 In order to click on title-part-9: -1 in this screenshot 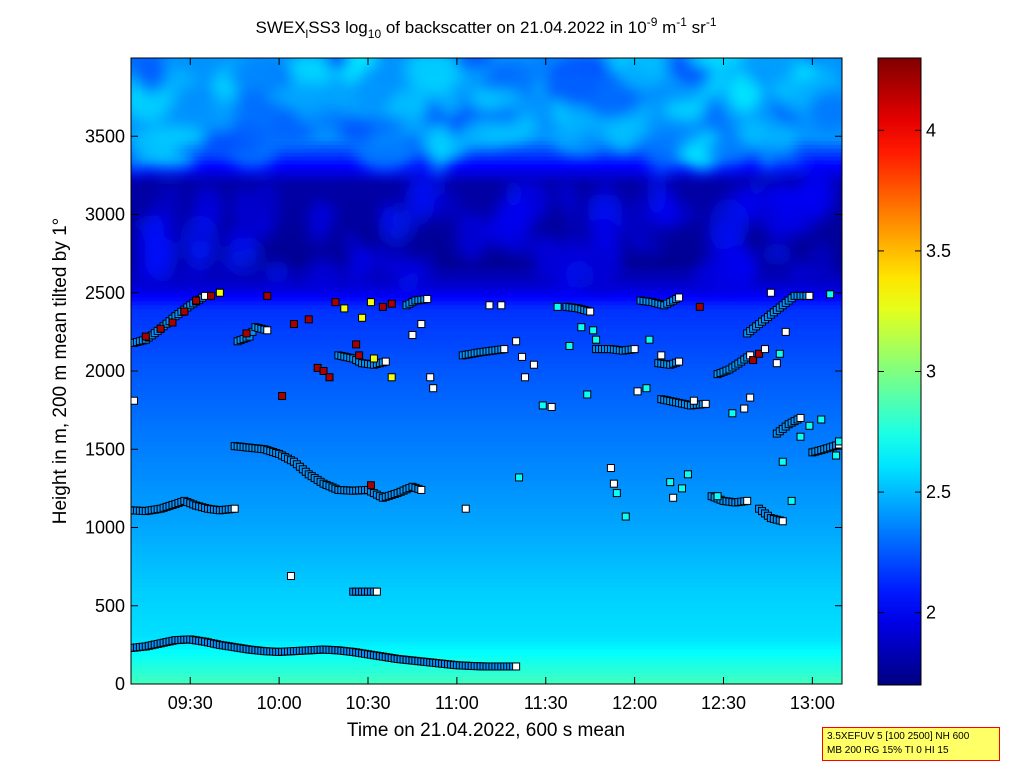, I will do `click(711, 22)`.